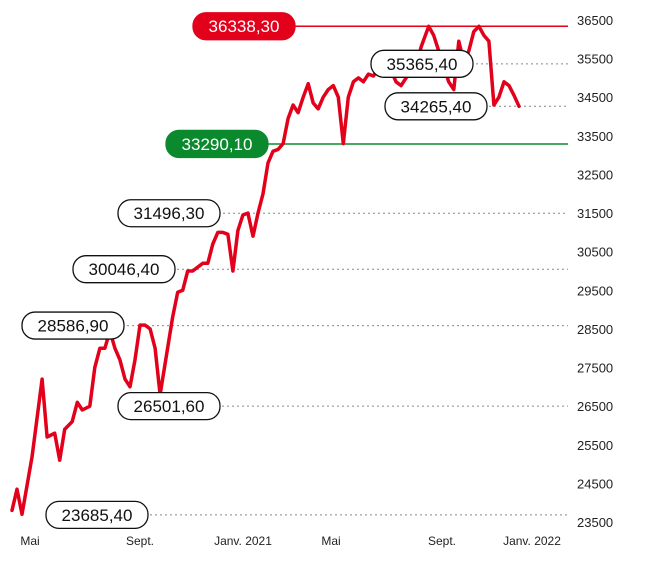 The width and height of the screenshot is (645, 564). I want to click on value-label-text: 26501,60, so click(169, 406).